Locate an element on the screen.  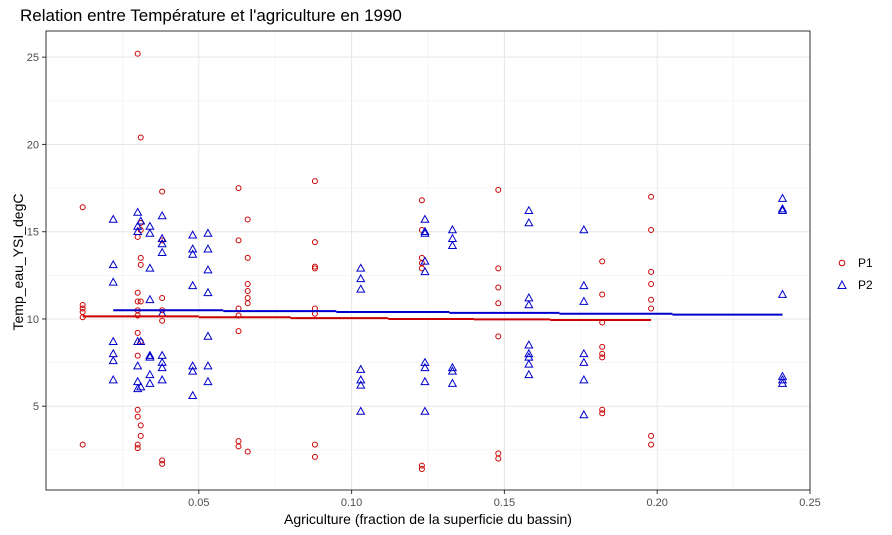
legend-label-p1: P1 is located at coordinates (865, 263).